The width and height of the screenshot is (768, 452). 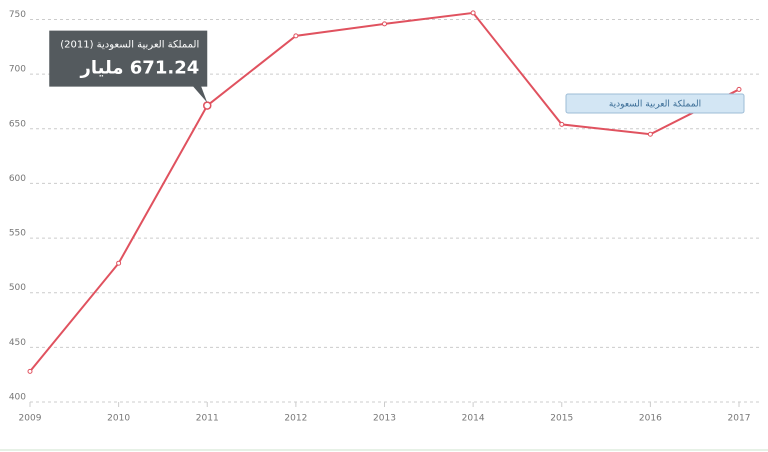 What do you see at coordinates (118, 419) in the screenshot?
I see `x-tick-label: 2010` at bounding box center [118, 419].